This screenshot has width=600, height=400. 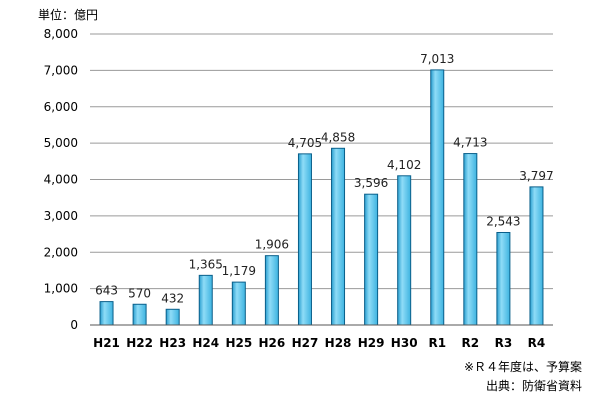 What do you see at coordinates (305, 143) in the screenshot?
I see `value-label: 4,705` at bounding box center [305, 143].